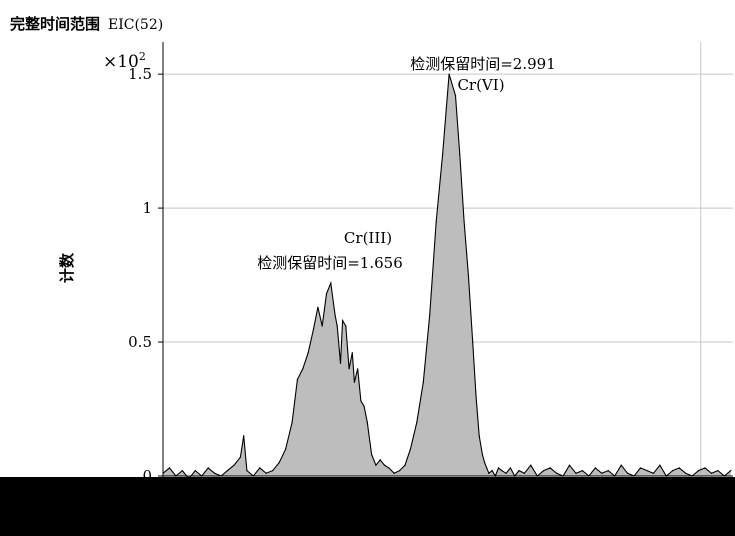 Image resolution: width=735 pixels, height=536 pixels. Describe the element at coordinates (135, 25) in the screenshot. I see `eic-label: EIC(52)` at that location.